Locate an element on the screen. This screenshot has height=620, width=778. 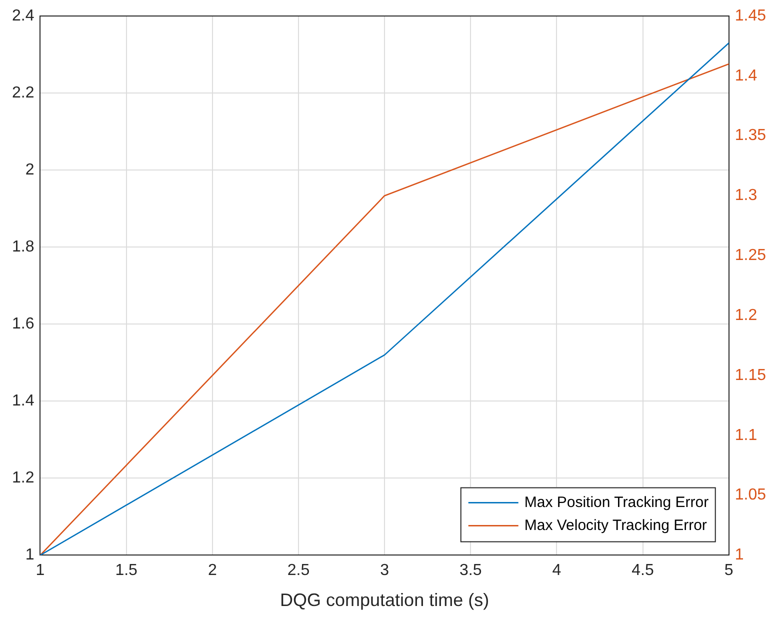
y-tick-label: 2 is located at coordinates (29, 169).